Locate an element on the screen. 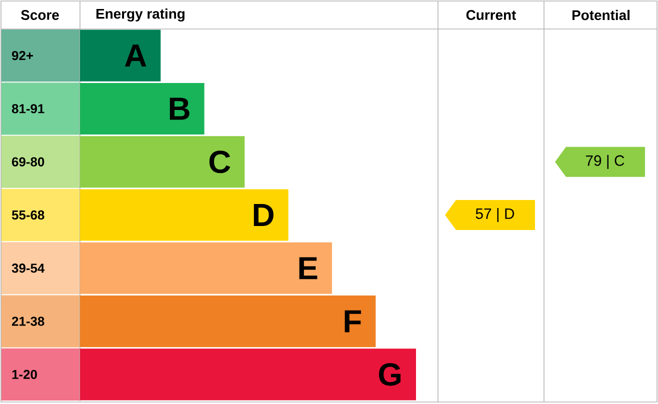 The width and height of the screenshot is (658, 404). text: Potential is located at coordinates (601, 15).